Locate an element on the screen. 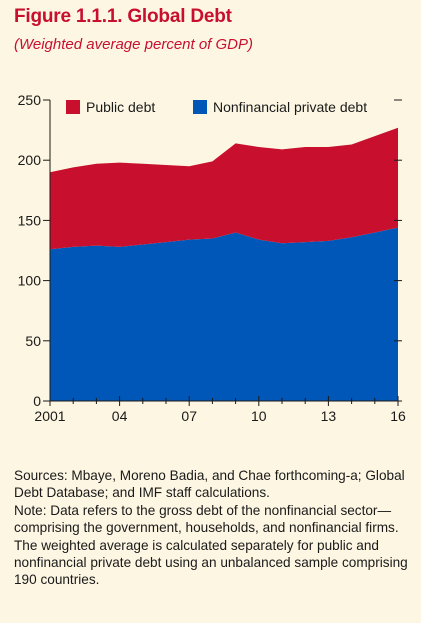 The width and height of the screenshot is (421, 623). figure-title: Figure 1.1.1. Global Debt is located at coordinates (123, 16).